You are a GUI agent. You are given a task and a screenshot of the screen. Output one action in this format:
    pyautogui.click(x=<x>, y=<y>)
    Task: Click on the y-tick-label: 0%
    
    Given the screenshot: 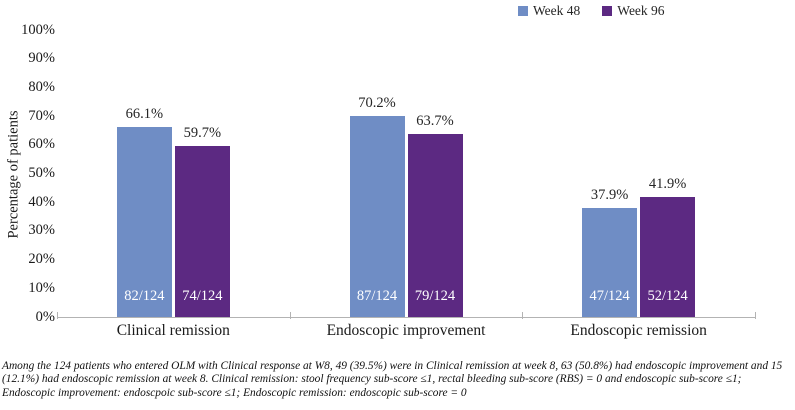 What is the action you would take?
    pyautogui.click(x=45, y=316)
    